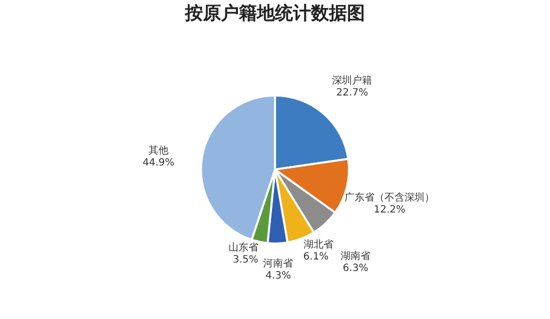  I want to click on slice-label: 河南省, so click(278, 263).